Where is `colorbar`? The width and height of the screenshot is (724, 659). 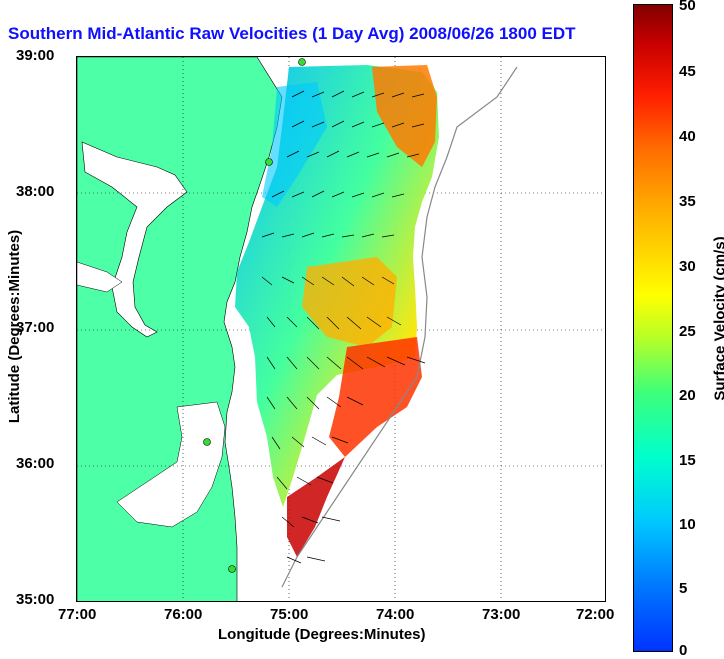 colorbar is located at coordinates (653, 328).